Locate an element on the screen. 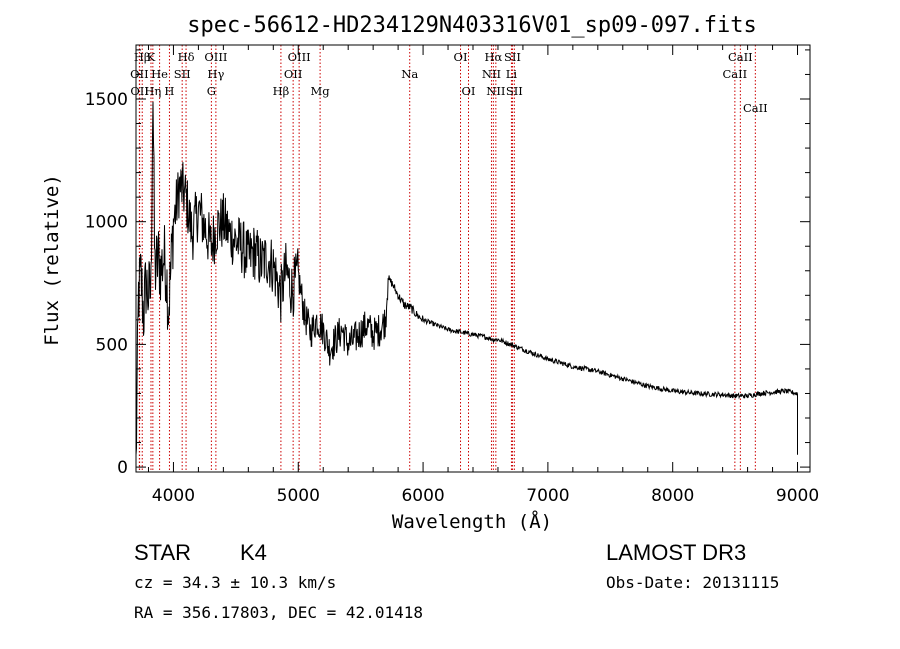  y-tick-label: 500 is located at coordinates (112, 345).